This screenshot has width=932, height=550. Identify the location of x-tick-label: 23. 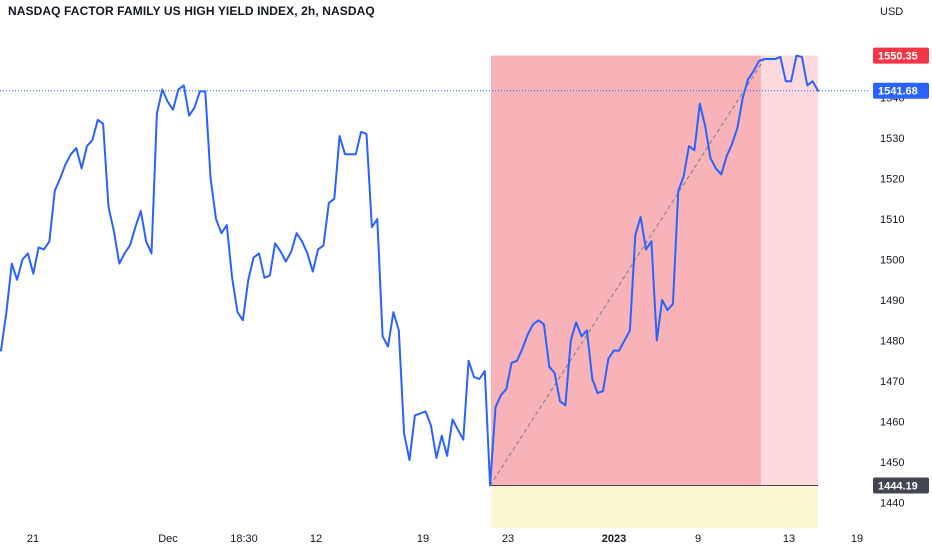
(508, 539).